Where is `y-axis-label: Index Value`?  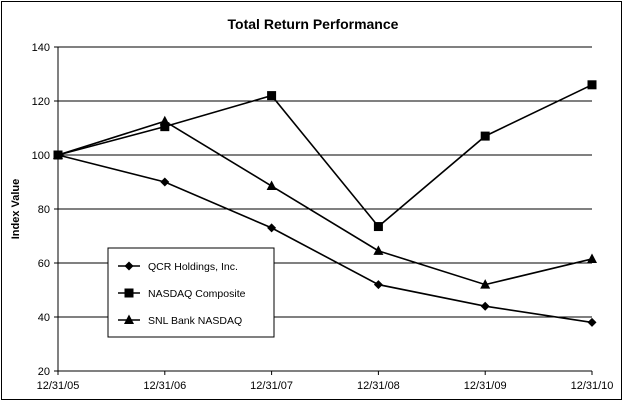 y-axis-label: Index Value is located at coordinates (16, 209).